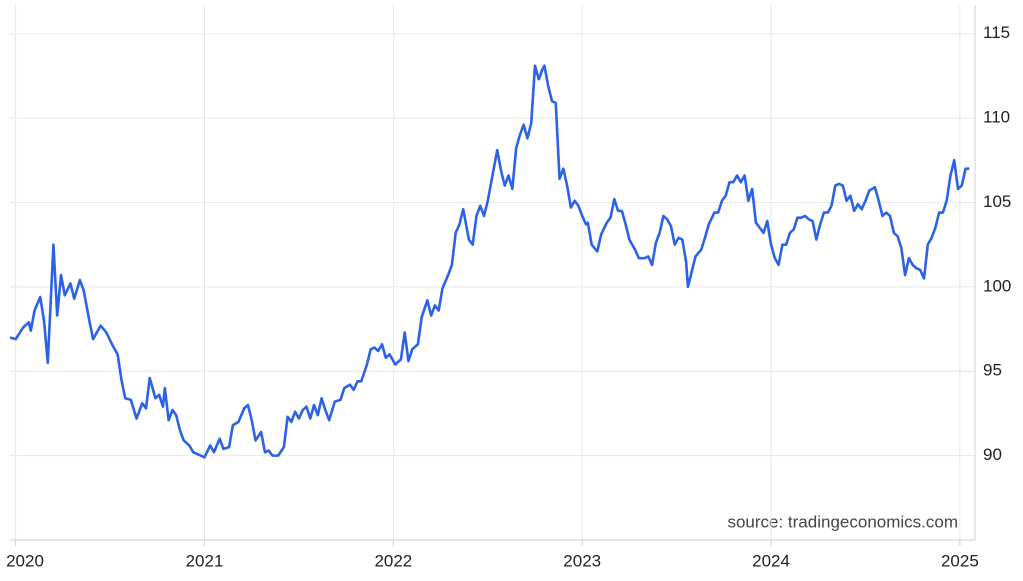 This screenshot has height=581, width=1023. Describe the element at coordinates (393, 560) in the screenshot. I see `x-tick-label: 2022` at that location.